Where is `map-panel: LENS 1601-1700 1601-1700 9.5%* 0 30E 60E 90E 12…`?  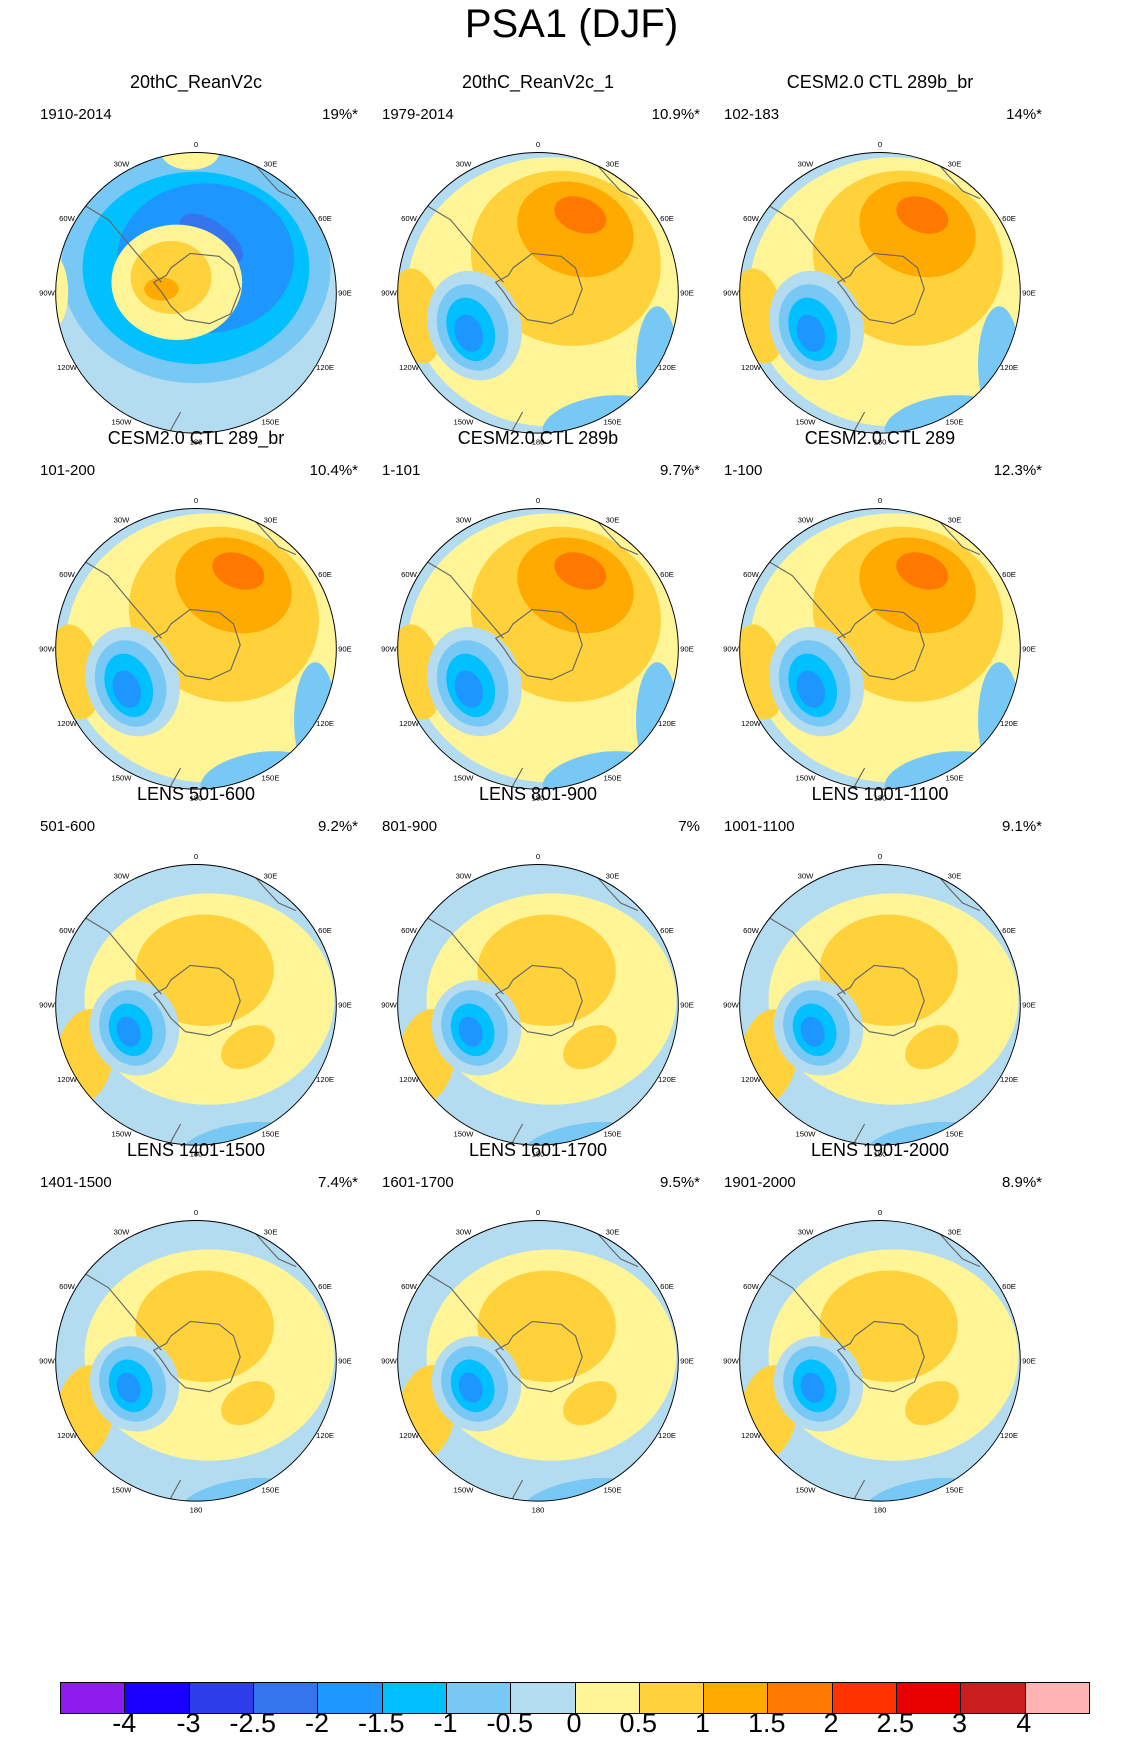
map-panel: LENS 1601-1700 1601-1700 9.5%* 0 30E 60E 90E 12… is located at coordinates (538, 1335).